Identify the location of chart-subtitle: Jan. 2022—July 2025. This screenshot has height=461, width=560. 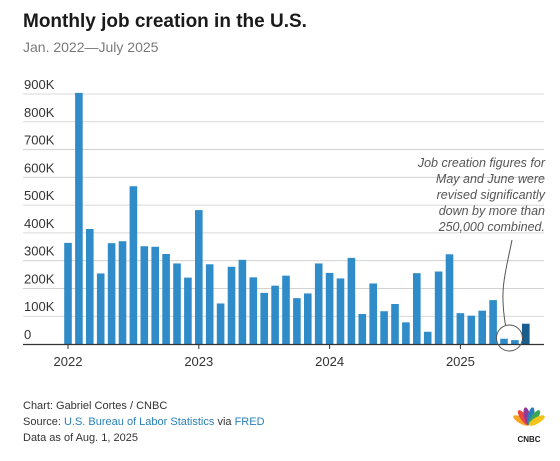
(91, 47).